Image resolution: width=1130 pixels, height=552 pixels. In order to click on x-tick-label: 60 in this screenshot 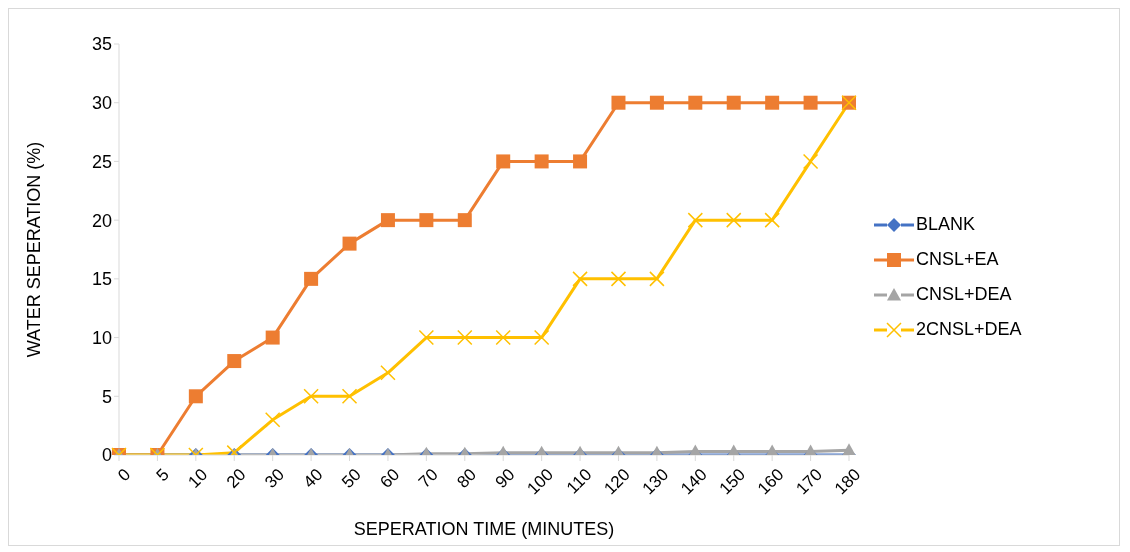, I will do `click(390, 478)`.